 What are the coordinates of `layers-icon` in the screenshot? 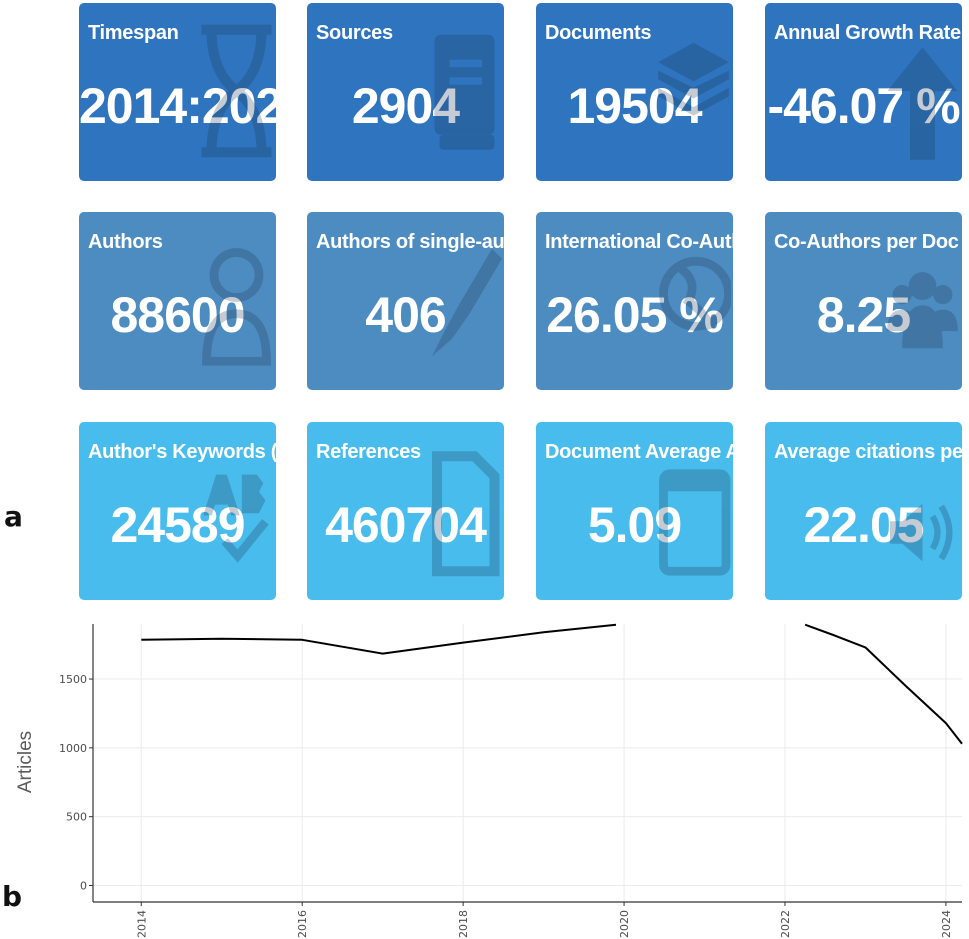 It's located at (693, 91).